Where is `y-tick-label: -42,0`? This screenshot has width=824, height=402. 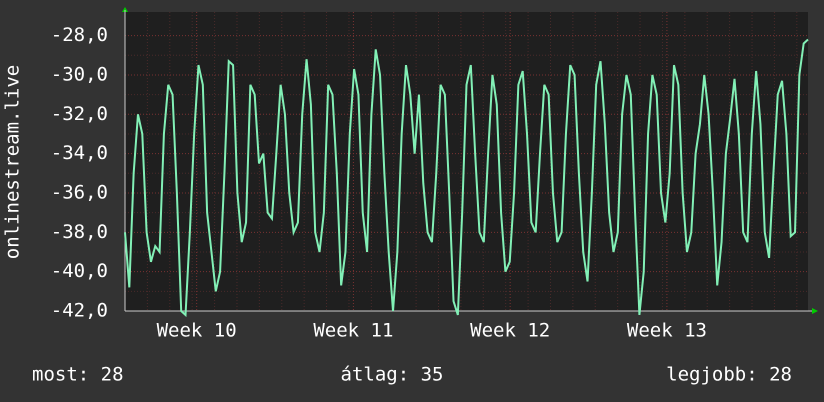 y-tick-label: -42,0 is located at coordinates (79, 311).